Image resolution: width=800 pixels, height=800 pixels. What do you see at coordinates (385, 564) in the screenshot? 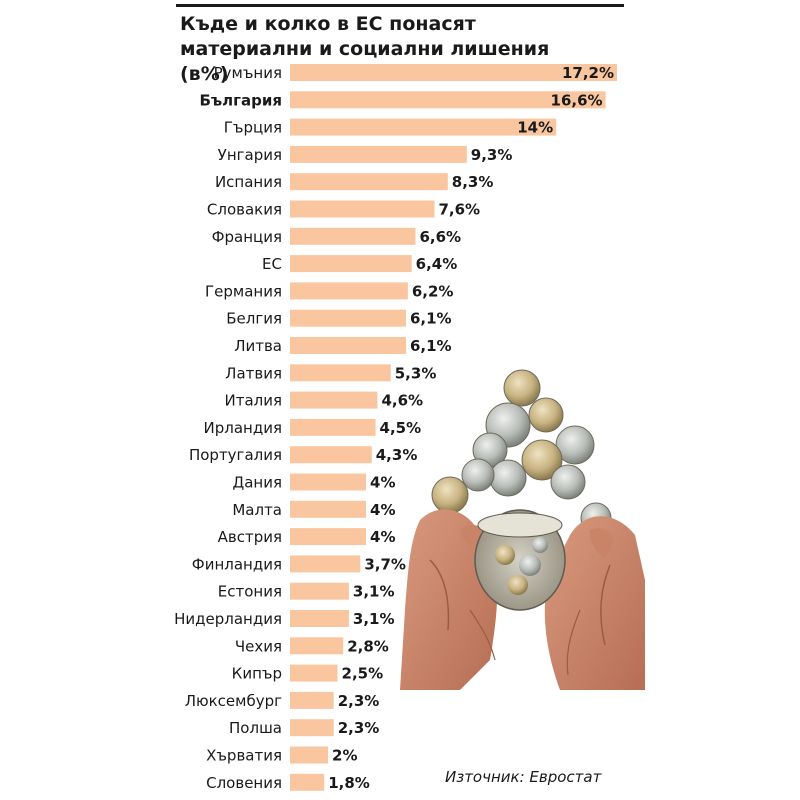
I see `value-label: 3,7%` at bounding box center [385, 564].